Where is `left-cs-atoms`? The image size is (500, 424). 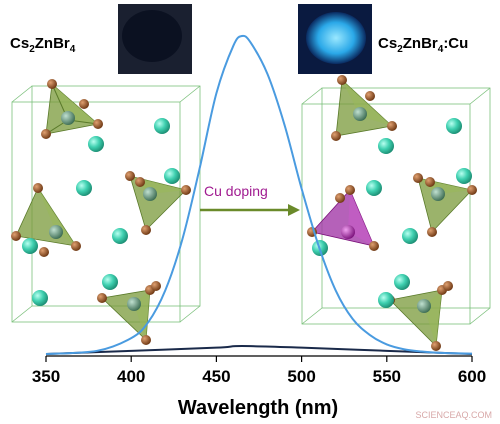
left-cs-atoms is located at coordinates (101, 212).